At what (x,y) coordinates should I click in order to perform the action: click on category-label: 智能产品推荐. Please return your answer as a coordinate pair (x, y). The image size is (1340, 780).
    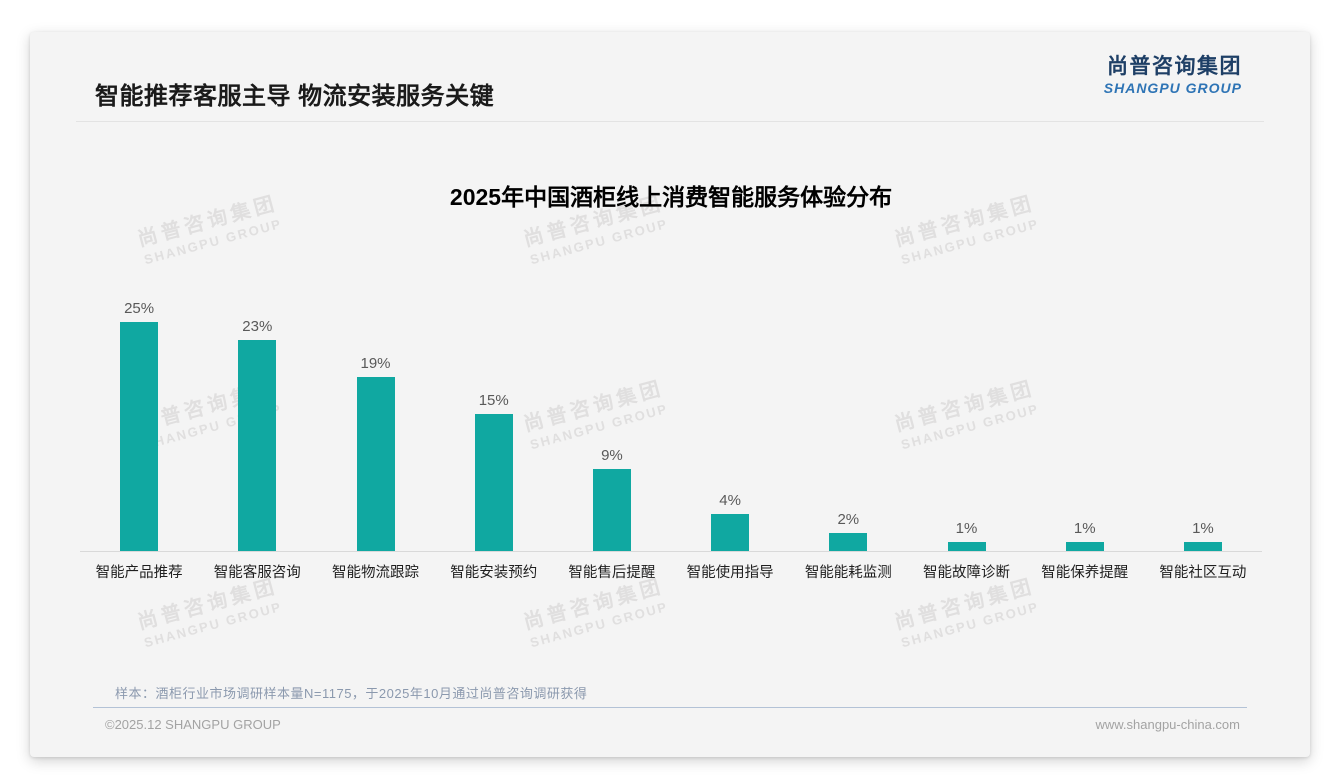
    Looking at the image, I should click on (139, 573).